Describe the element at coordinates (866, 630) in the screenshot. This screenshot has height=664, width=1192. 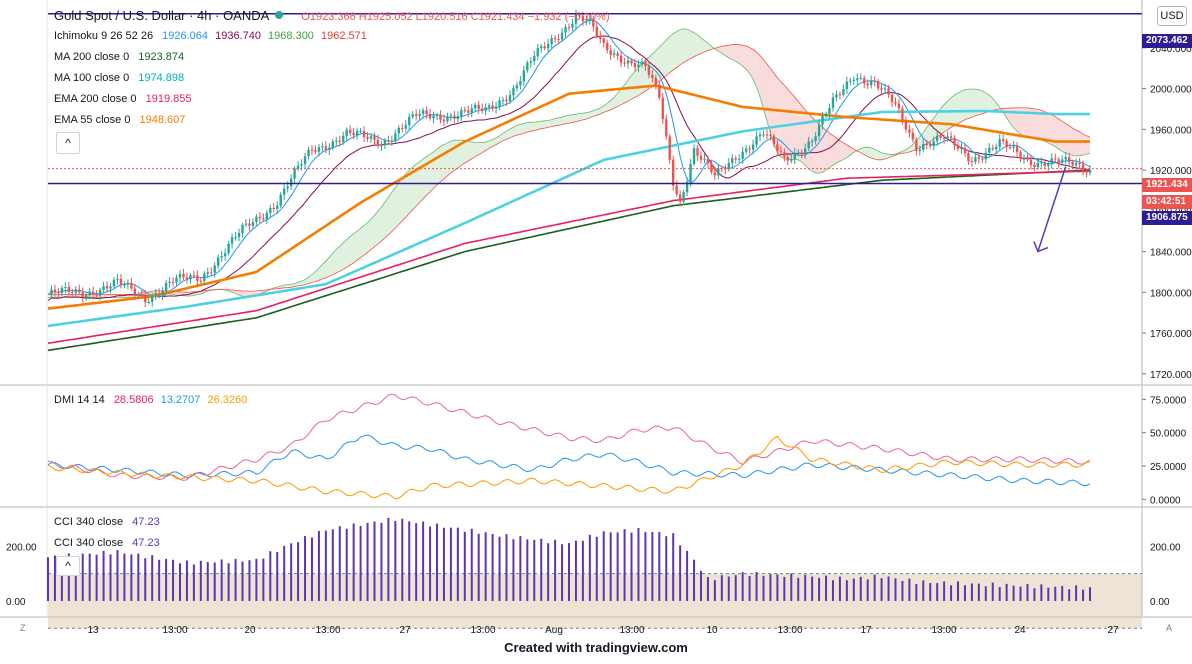
I see `time-tick-label: 17` at that location.